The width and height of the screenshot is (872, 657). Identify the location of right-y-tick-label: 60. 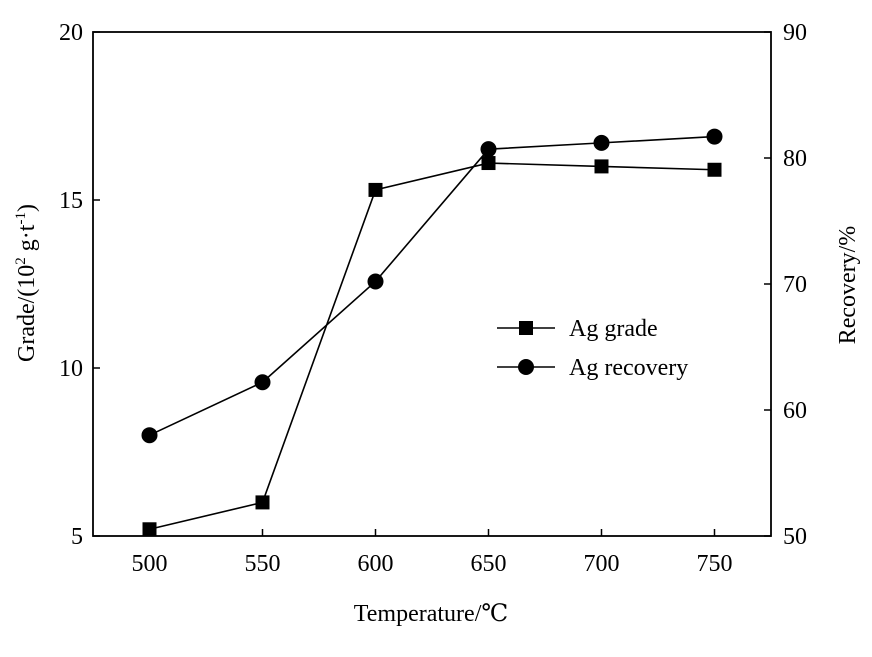
(795, 411).